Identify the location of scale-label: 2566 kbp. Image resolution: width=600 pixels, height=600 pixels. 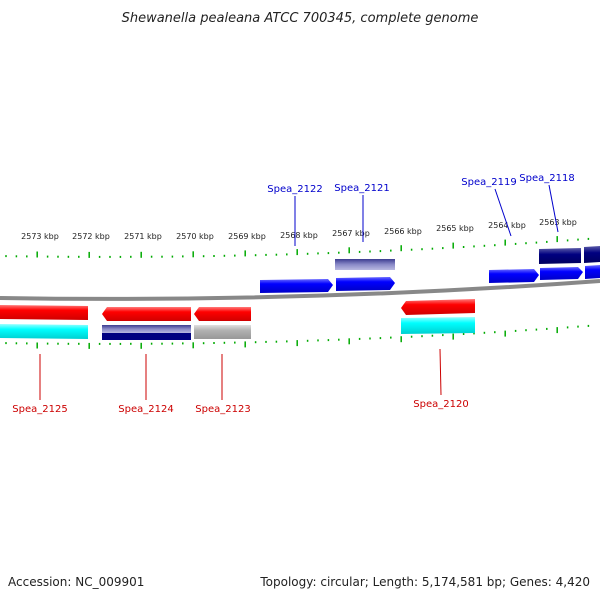
(403, 231).